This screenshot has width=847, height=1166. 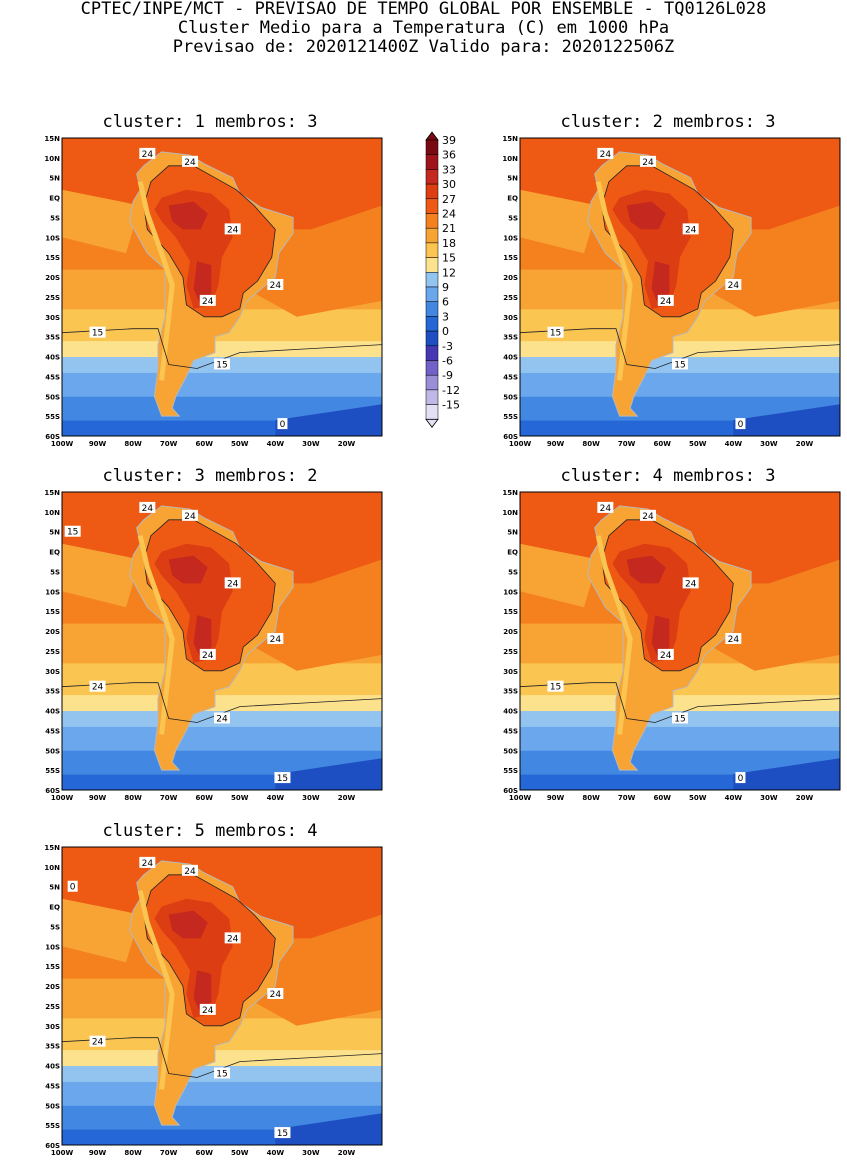 What do you see at coordinates (450, 285) in the screenshot?
I see `temperature-colorbar: 39 36 33 30 27 24 21 18 15 12 9 6 3 0 -3 -6 -9 -12 -15` at bounding box center [450, 285].